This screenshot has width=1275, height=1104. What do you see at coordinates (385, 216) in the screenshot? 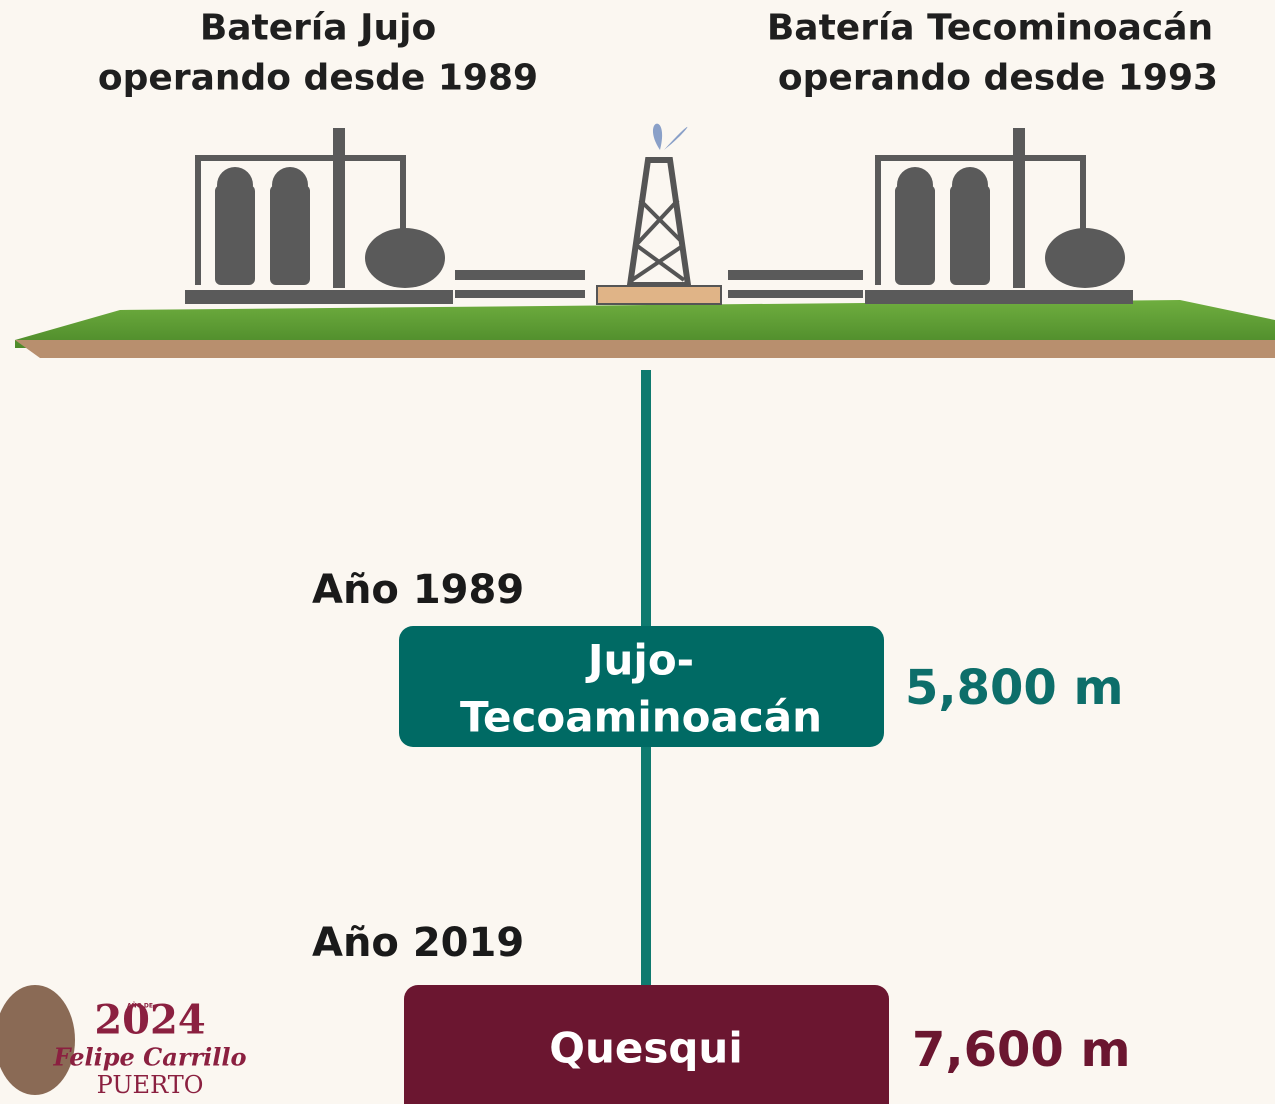
I see `left-refinery` at bounding box center [385, 216].